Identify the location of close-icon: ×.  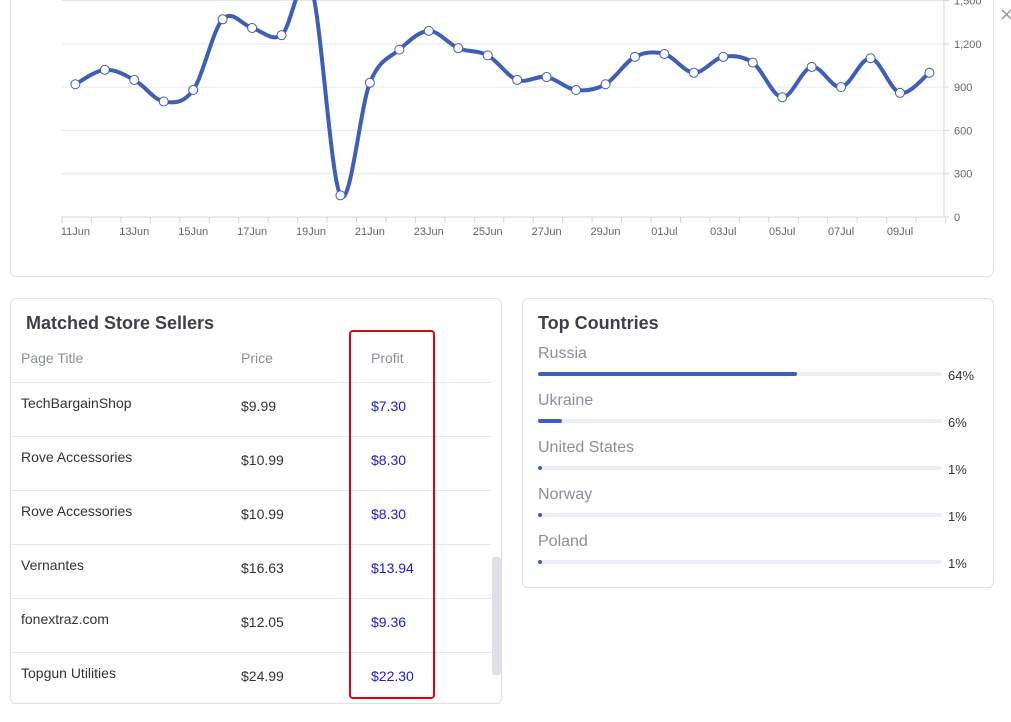
(1005, 14).